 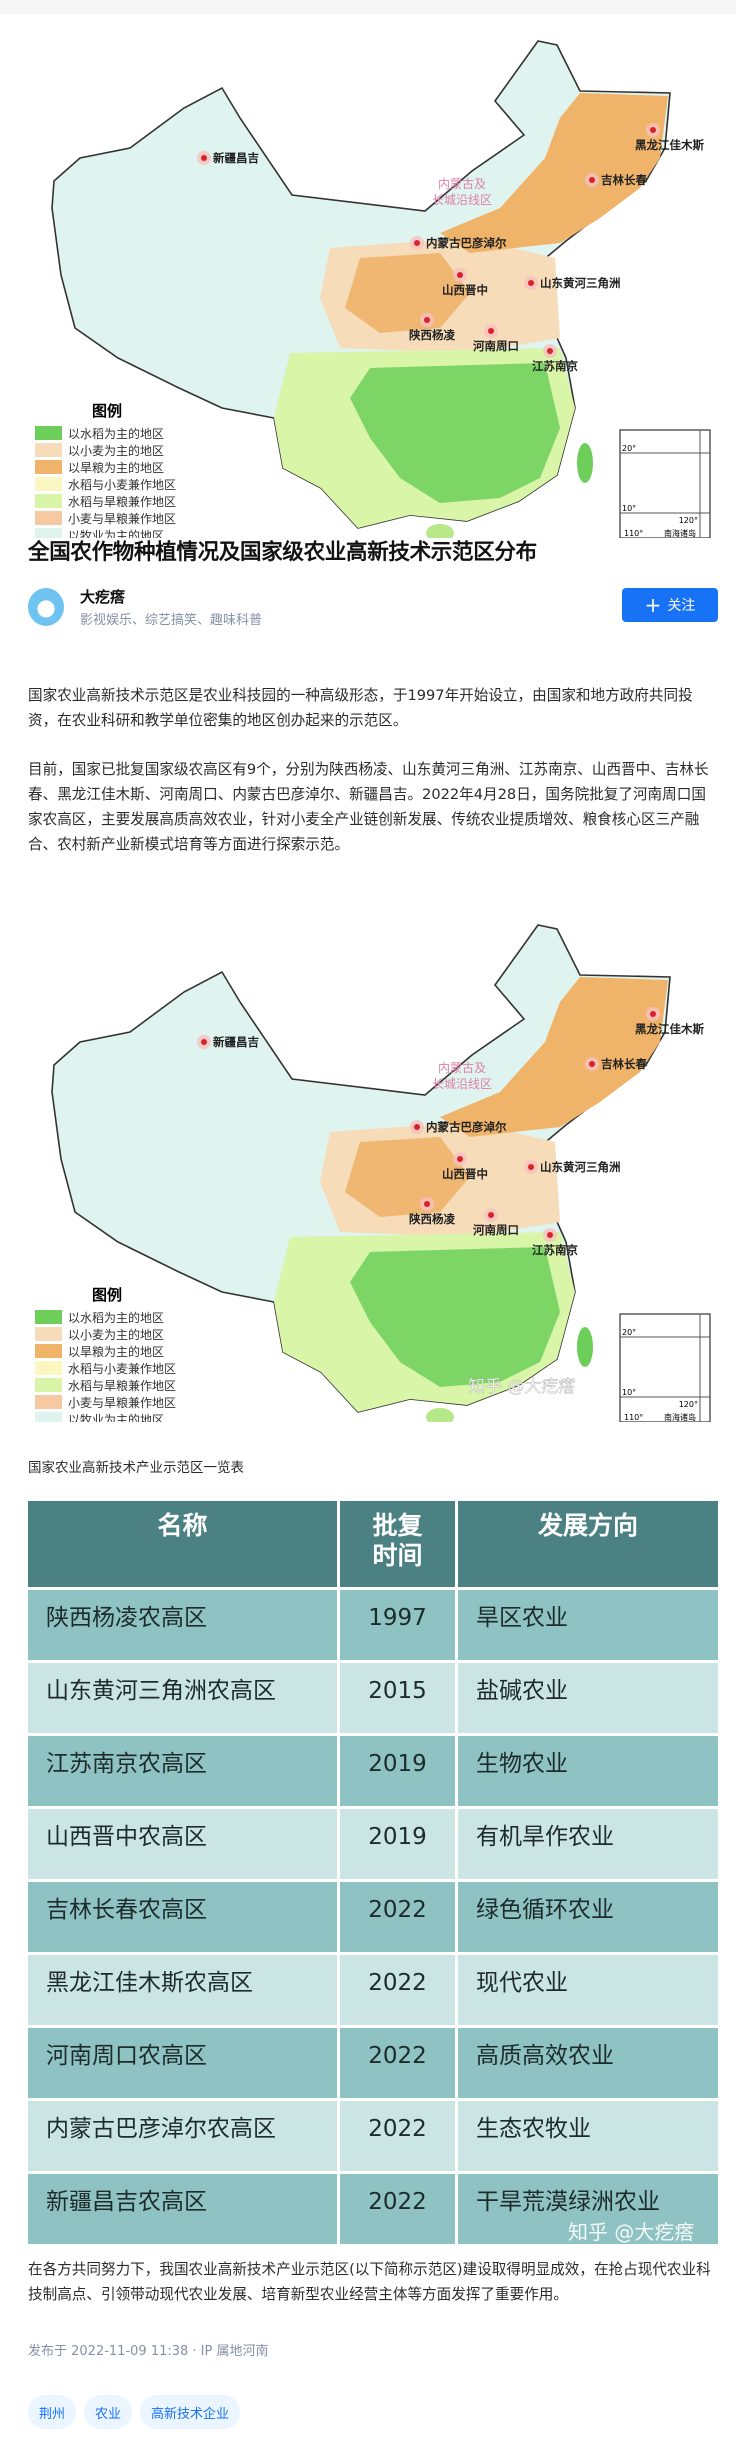 I want to click on site-label: 山西晋中, so click(x=465, y=290).